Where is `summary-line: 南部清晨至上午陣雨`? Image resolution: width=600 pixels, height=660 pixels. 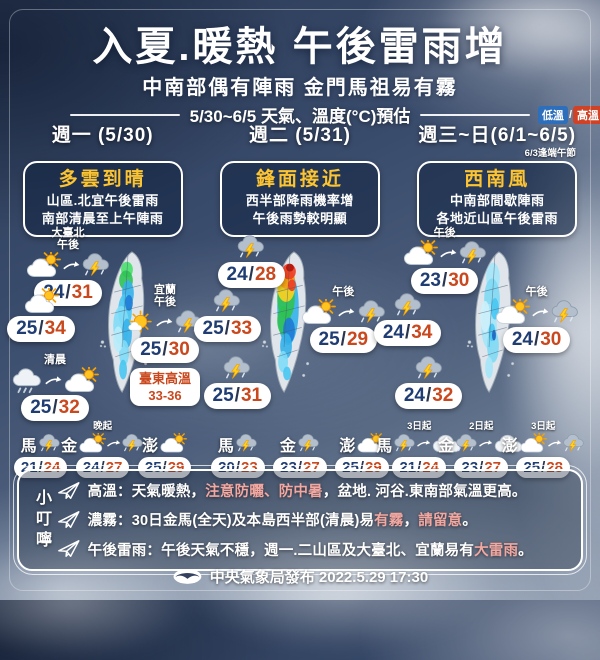 summary-line: 南部清晨至上午陣雨 is located at coordinates (102, 218).